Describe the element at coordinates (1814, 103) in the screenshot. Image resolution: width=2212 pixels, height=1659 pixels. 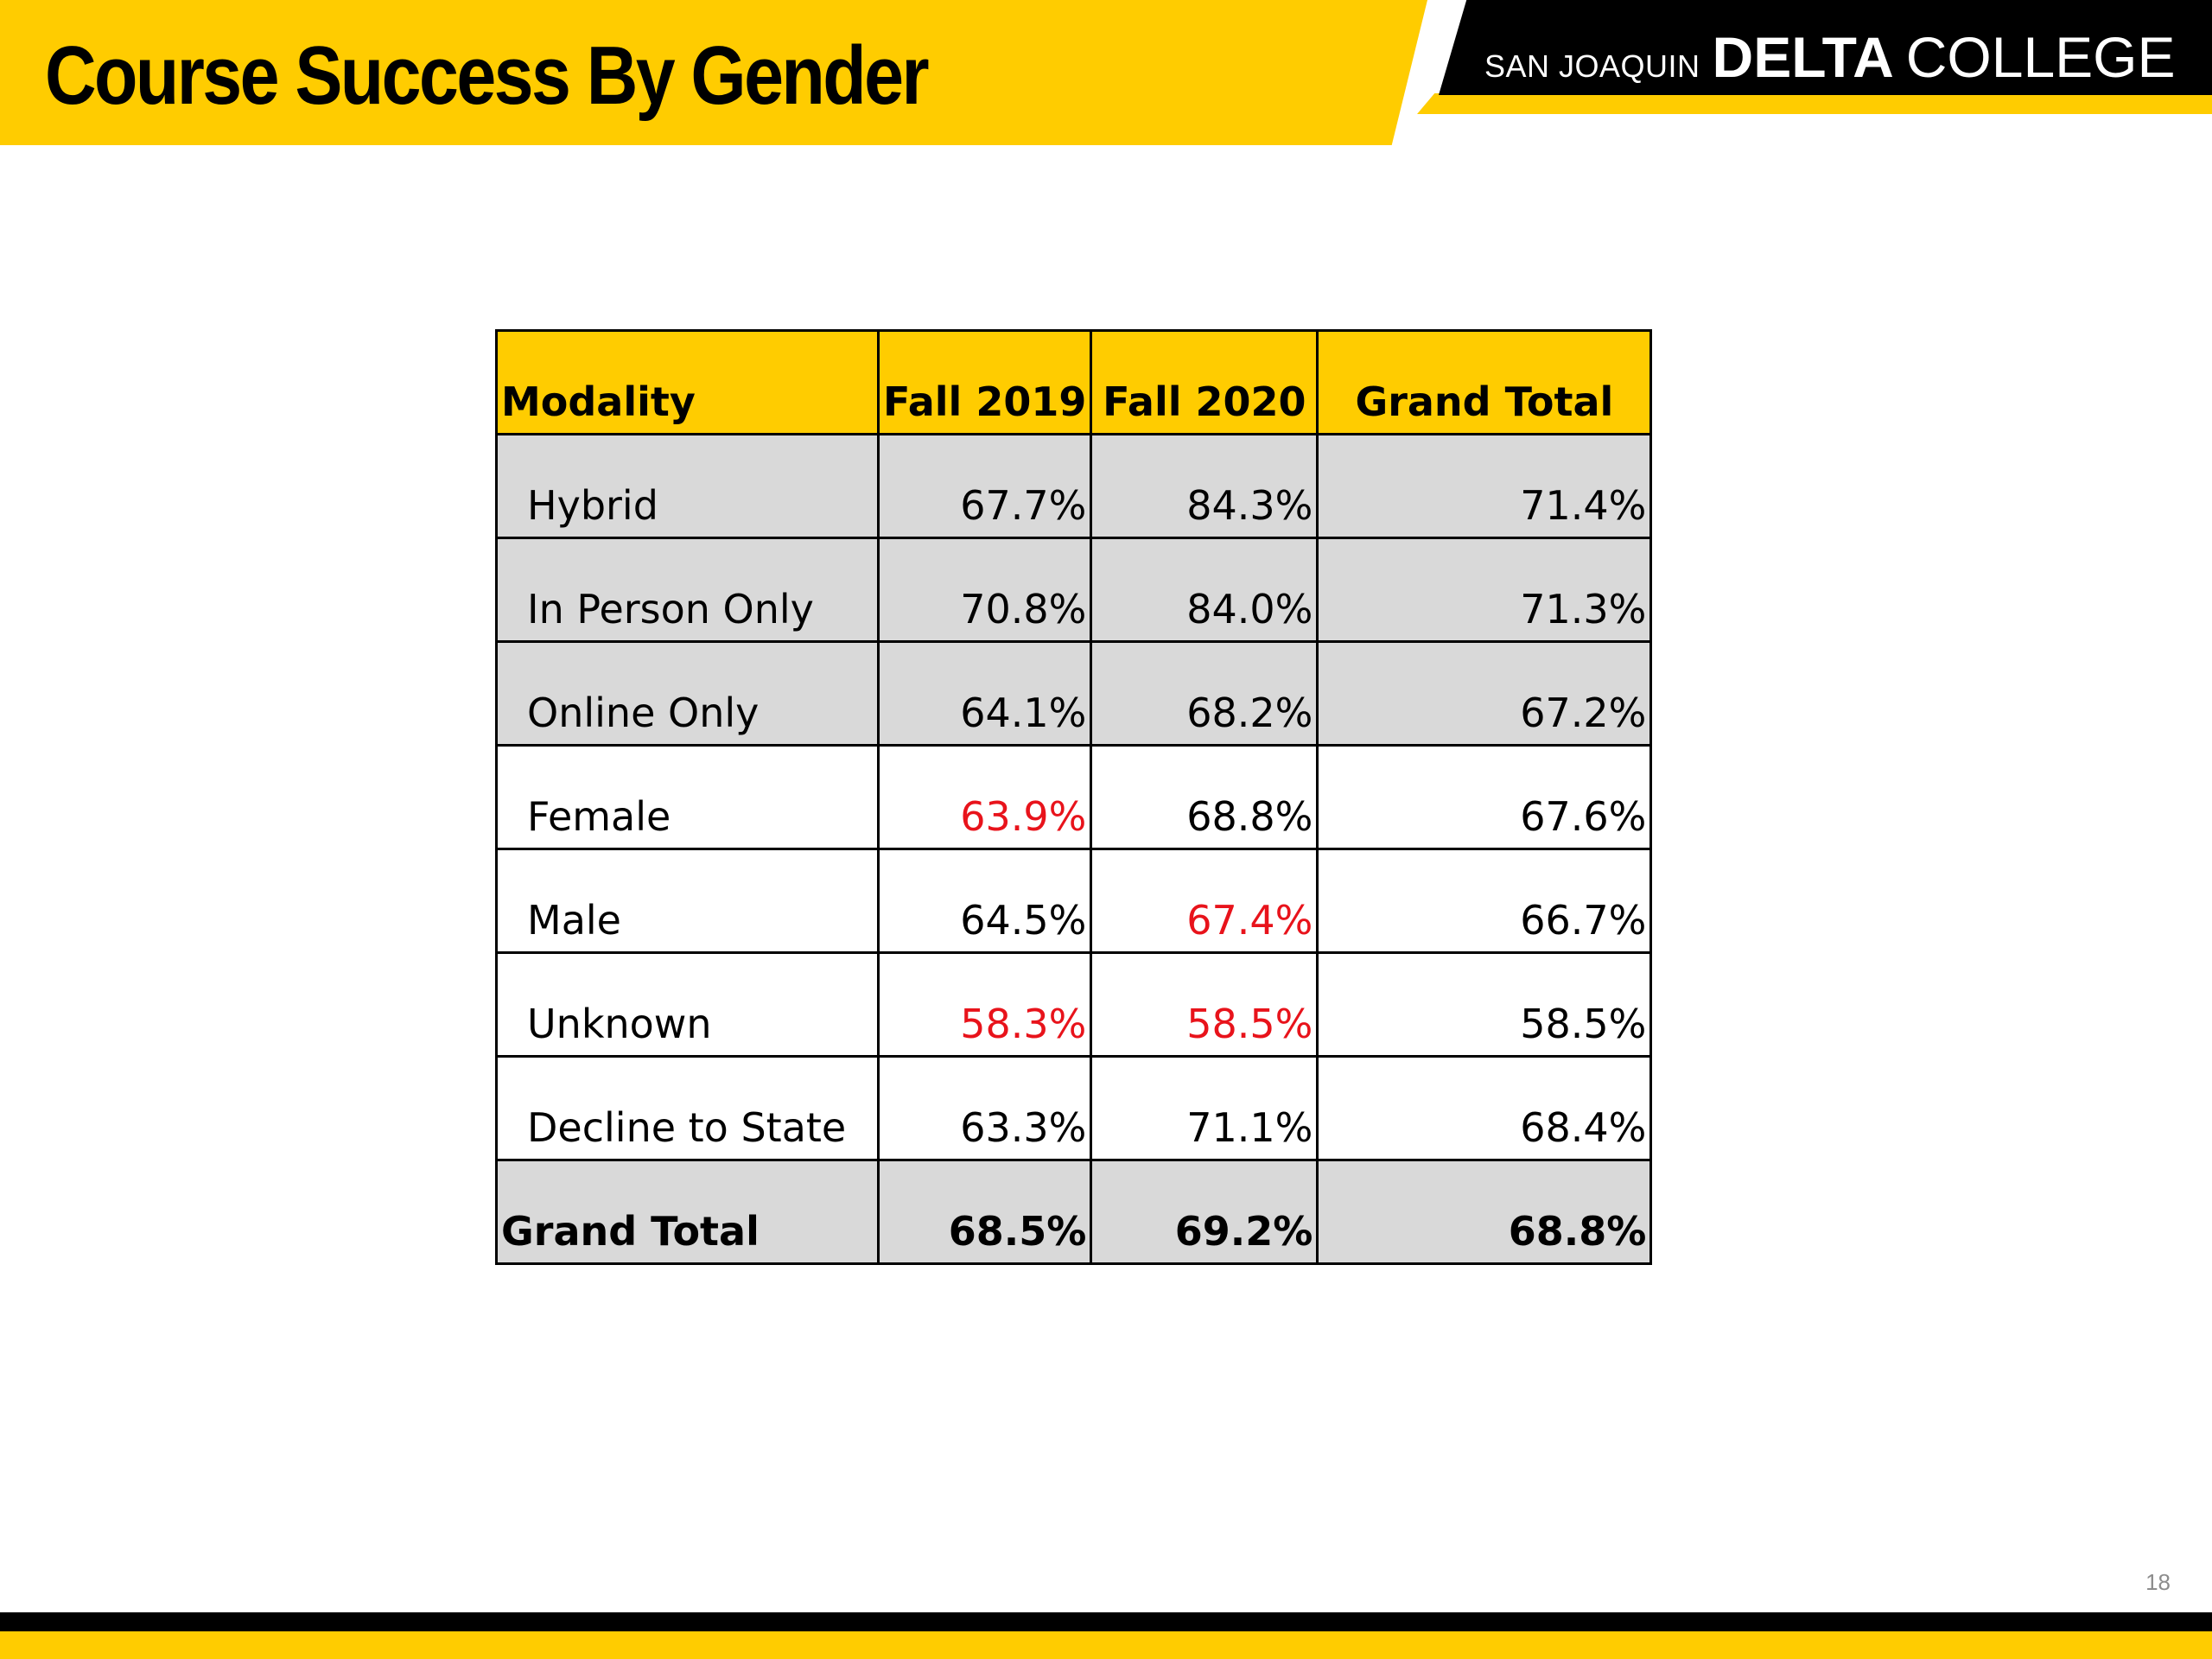
I see `logo-accent-stripe` at that location.